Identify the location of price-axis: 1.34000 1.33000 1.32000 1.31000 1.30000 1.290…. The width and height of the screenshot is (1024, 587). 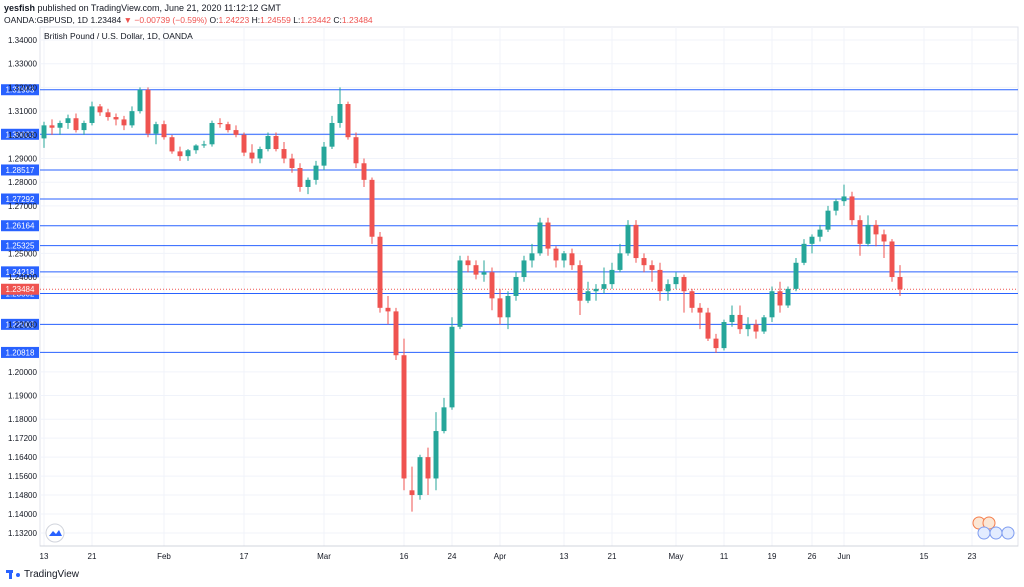
(22, 287).